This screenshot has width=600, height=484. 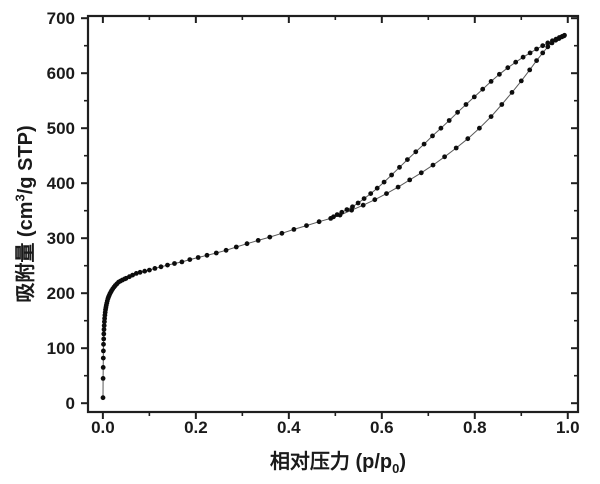 What do you see at coordinates (449, 126) in the screenshot?
I see `series-line-desorption-branch` at bounding box center [449, 126].